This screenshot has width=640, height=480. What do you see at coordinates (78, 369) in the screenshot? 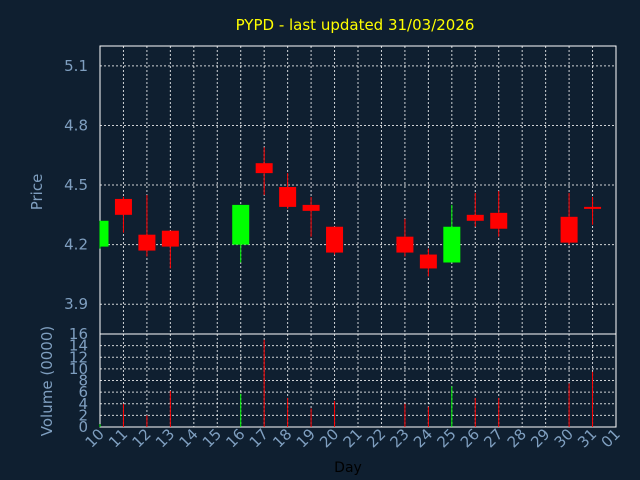
I see `volume-tick-label: 10` at bounding box center [78, 369].